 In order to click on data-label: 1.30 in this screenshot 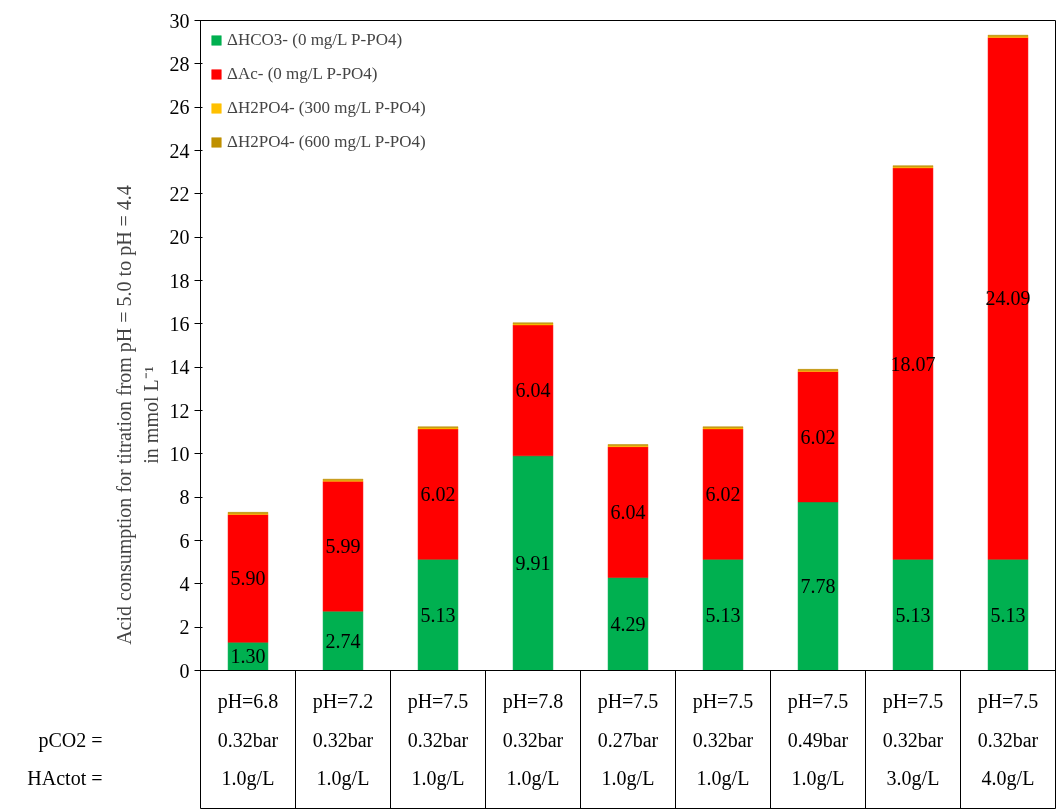, I will do `click(248, 656)`.